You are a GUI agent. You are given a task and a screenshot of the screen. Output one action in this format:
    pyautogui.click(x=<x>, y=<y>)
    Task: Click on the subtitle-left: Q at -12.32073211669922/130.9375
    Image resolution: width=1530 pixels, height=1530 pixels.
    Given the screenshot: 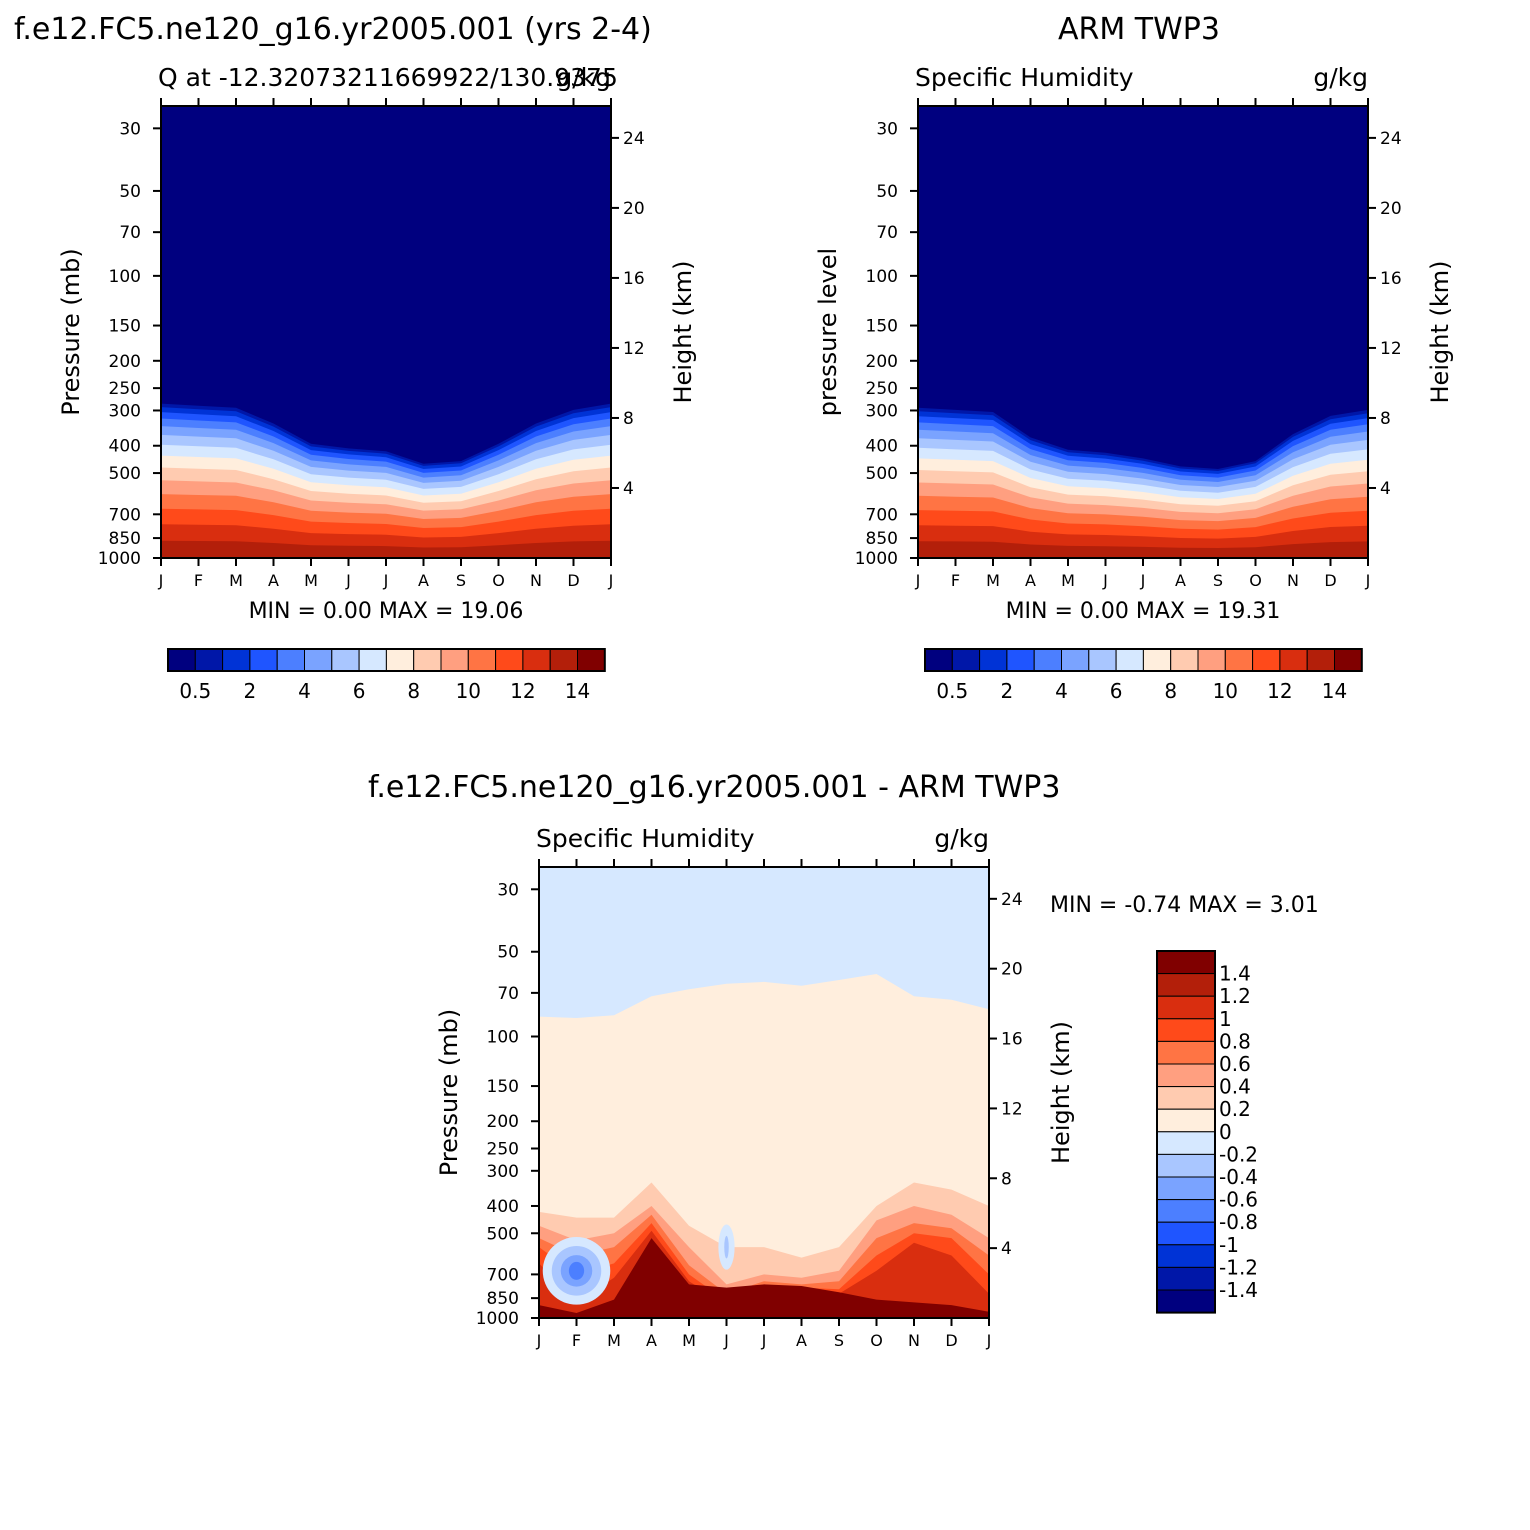 What is the action you would take?
    pyautogui.click(x=388, y=77)
    